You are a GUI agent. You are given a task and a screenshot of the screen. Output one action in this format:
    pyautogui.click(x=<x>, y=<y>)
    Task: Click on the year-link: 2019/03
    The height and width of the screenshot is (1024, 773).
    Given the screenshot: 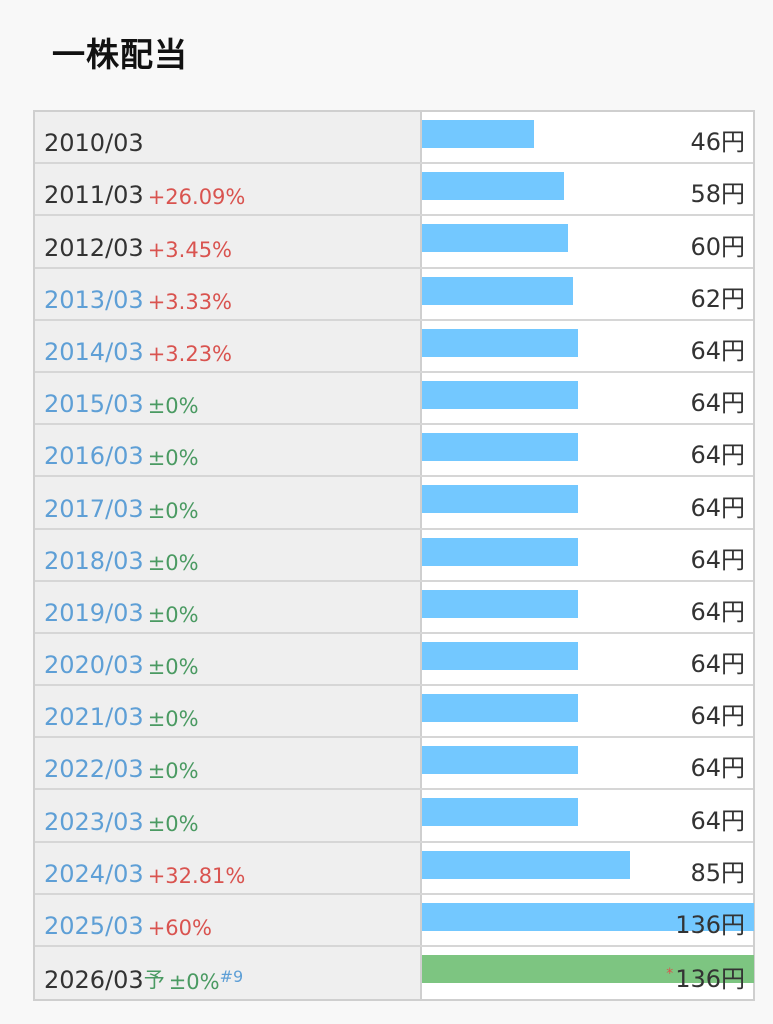 What is the action you would take?
    pyautogui.click(x=94, y=612)
    